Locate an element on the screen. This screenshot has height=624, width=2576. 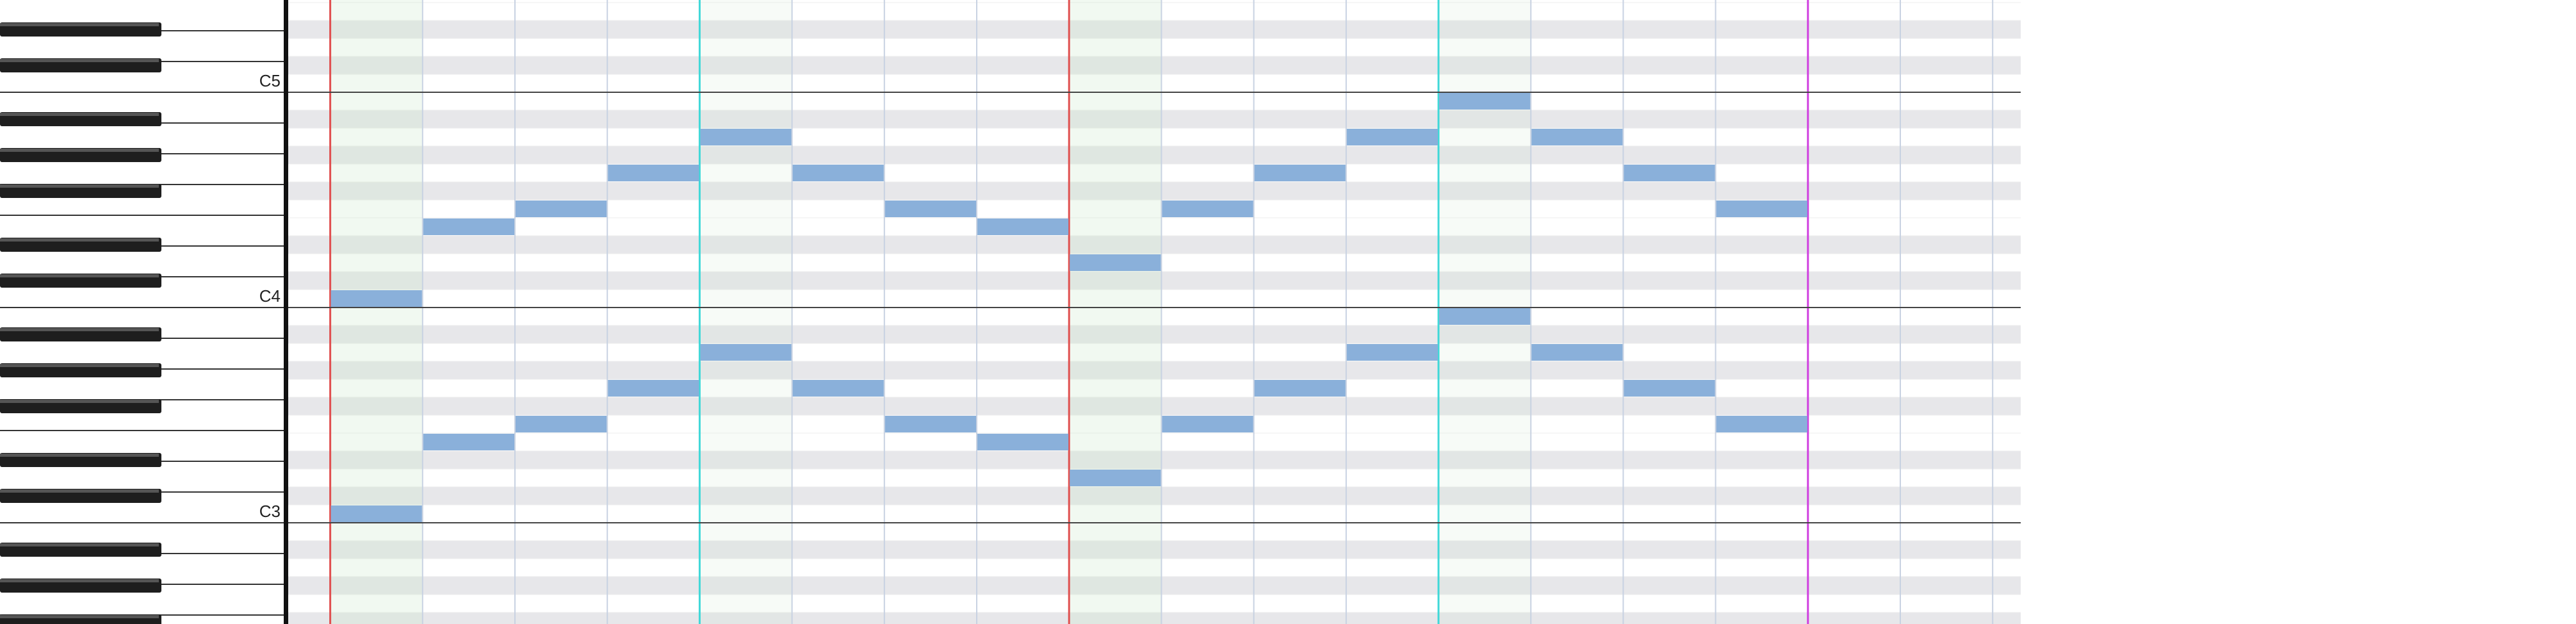
keyboard-edge is located at coordinates (286, 312).